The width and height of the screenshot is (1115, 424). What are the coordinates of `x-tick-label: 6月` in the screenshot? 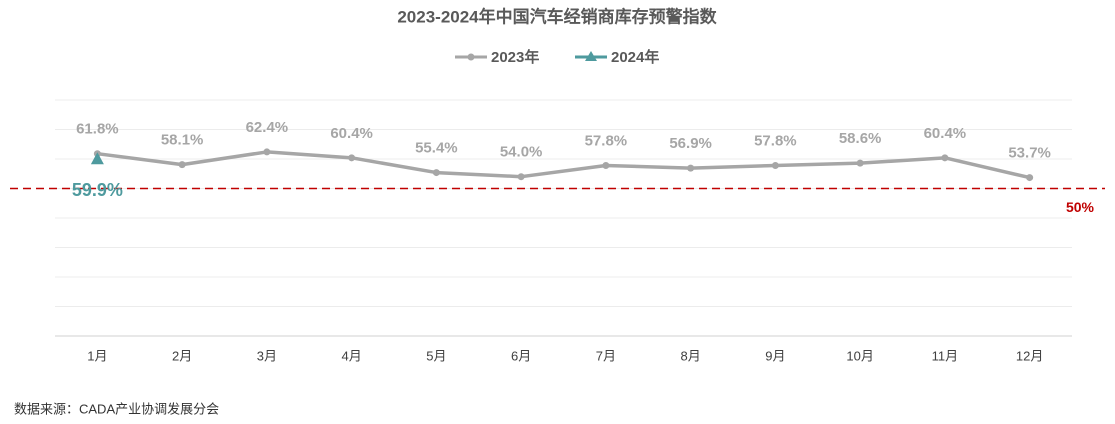 It's located at (521, 355).